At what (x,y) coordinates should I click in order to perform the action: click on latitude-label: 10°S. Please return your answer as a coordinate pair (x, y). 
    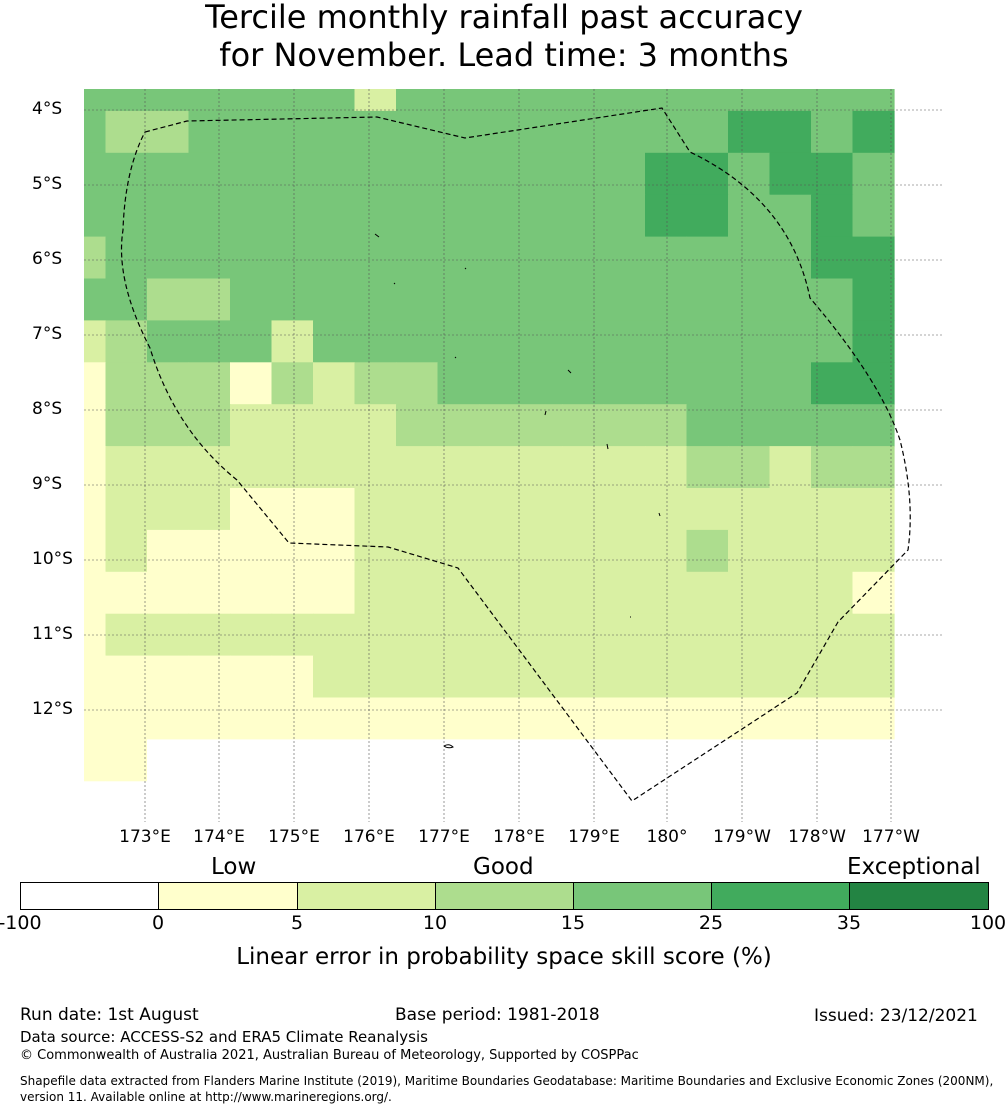
    Looking at the image, I should click on (52, 559).